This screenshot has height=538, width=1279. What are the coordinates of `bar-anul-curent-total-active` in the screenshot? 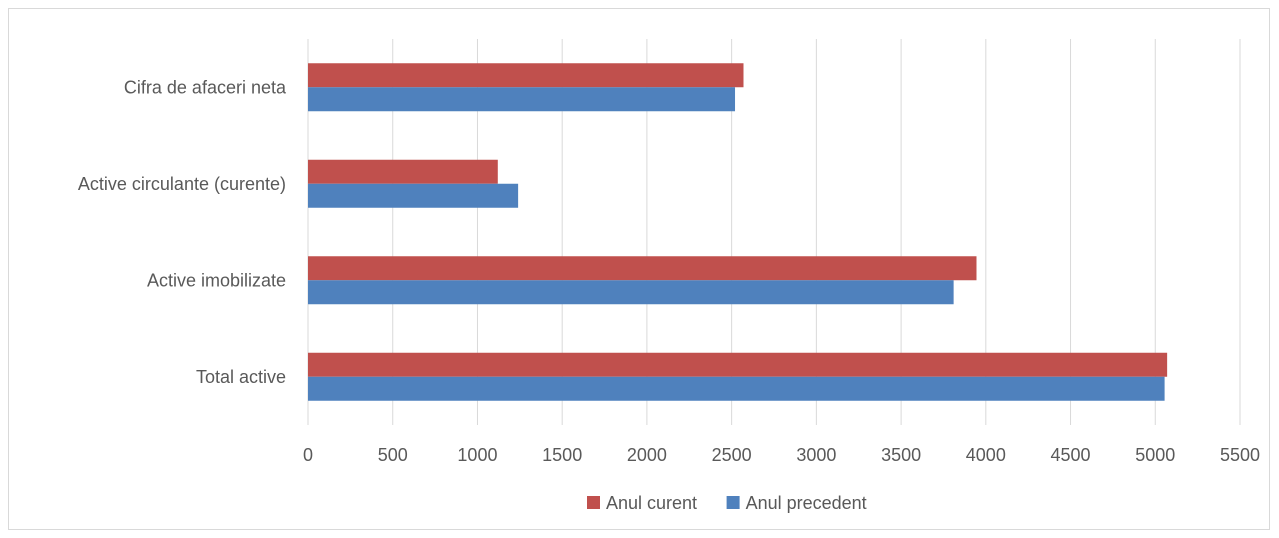 It's located at (738, 364).